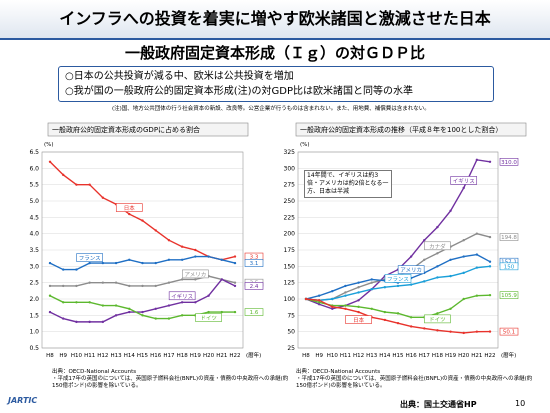  I want to click on end-label: 3.1, so click(254, 264).